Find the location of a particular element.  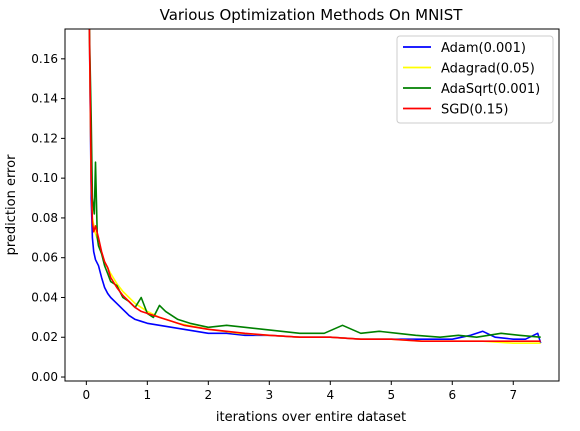

legend-label-2: AdaSqrt(0.001) is located at coordinates (490, 89).